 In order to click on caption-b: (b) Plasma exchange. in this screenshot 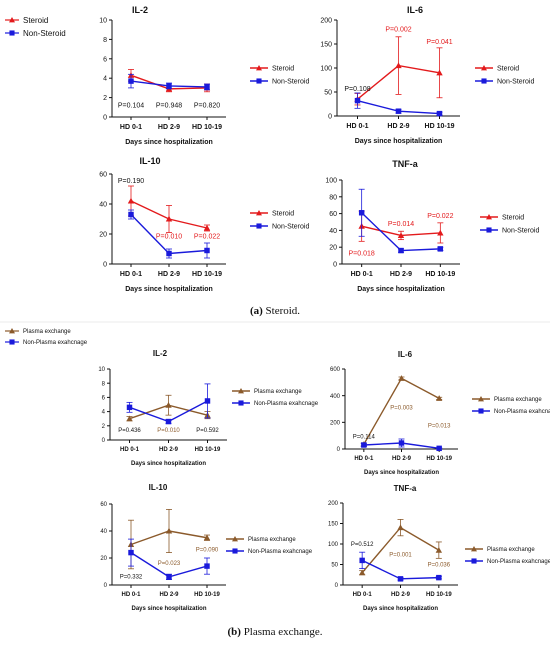, I will do `click(275, 632)`.